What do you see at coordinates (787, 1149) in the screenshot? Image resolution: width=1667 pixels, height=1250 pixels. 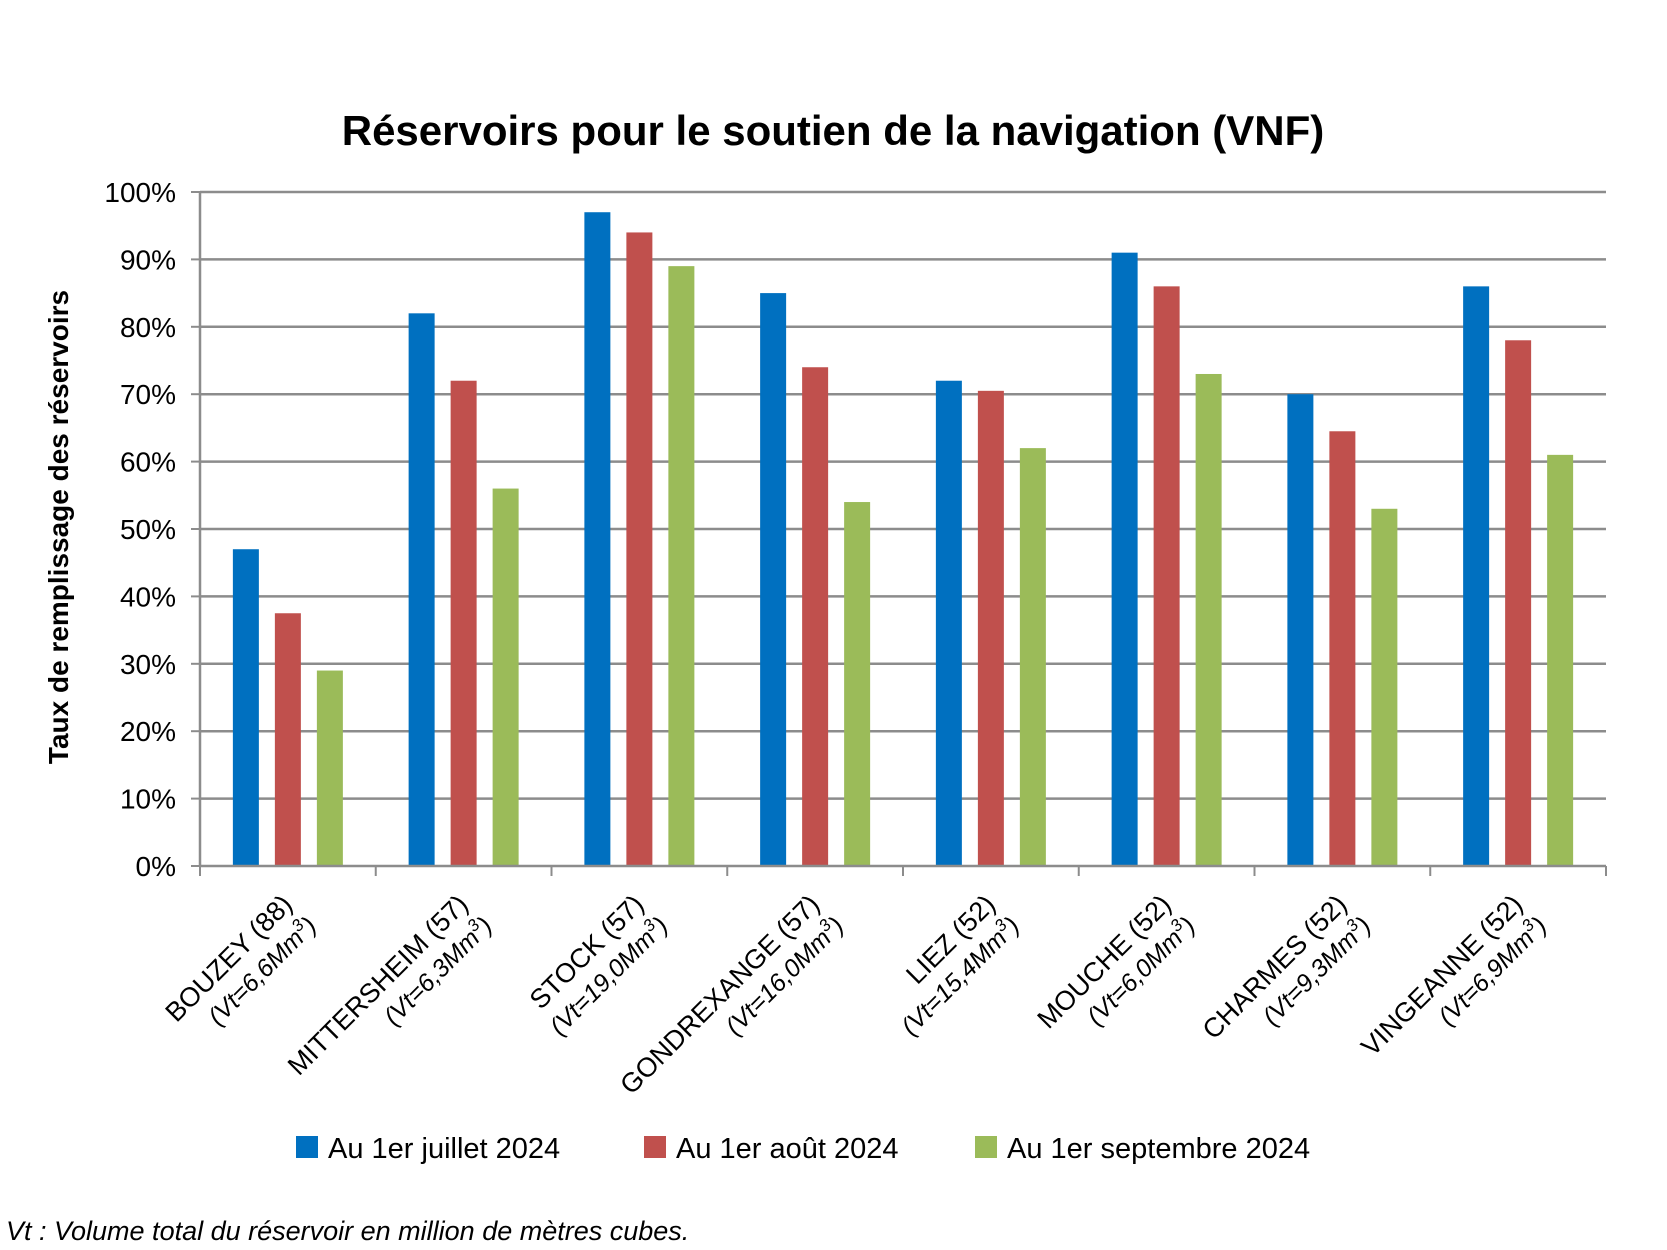 I see `legend-label-2: Au 1er août 2024` at bounding box center [787, 1149].